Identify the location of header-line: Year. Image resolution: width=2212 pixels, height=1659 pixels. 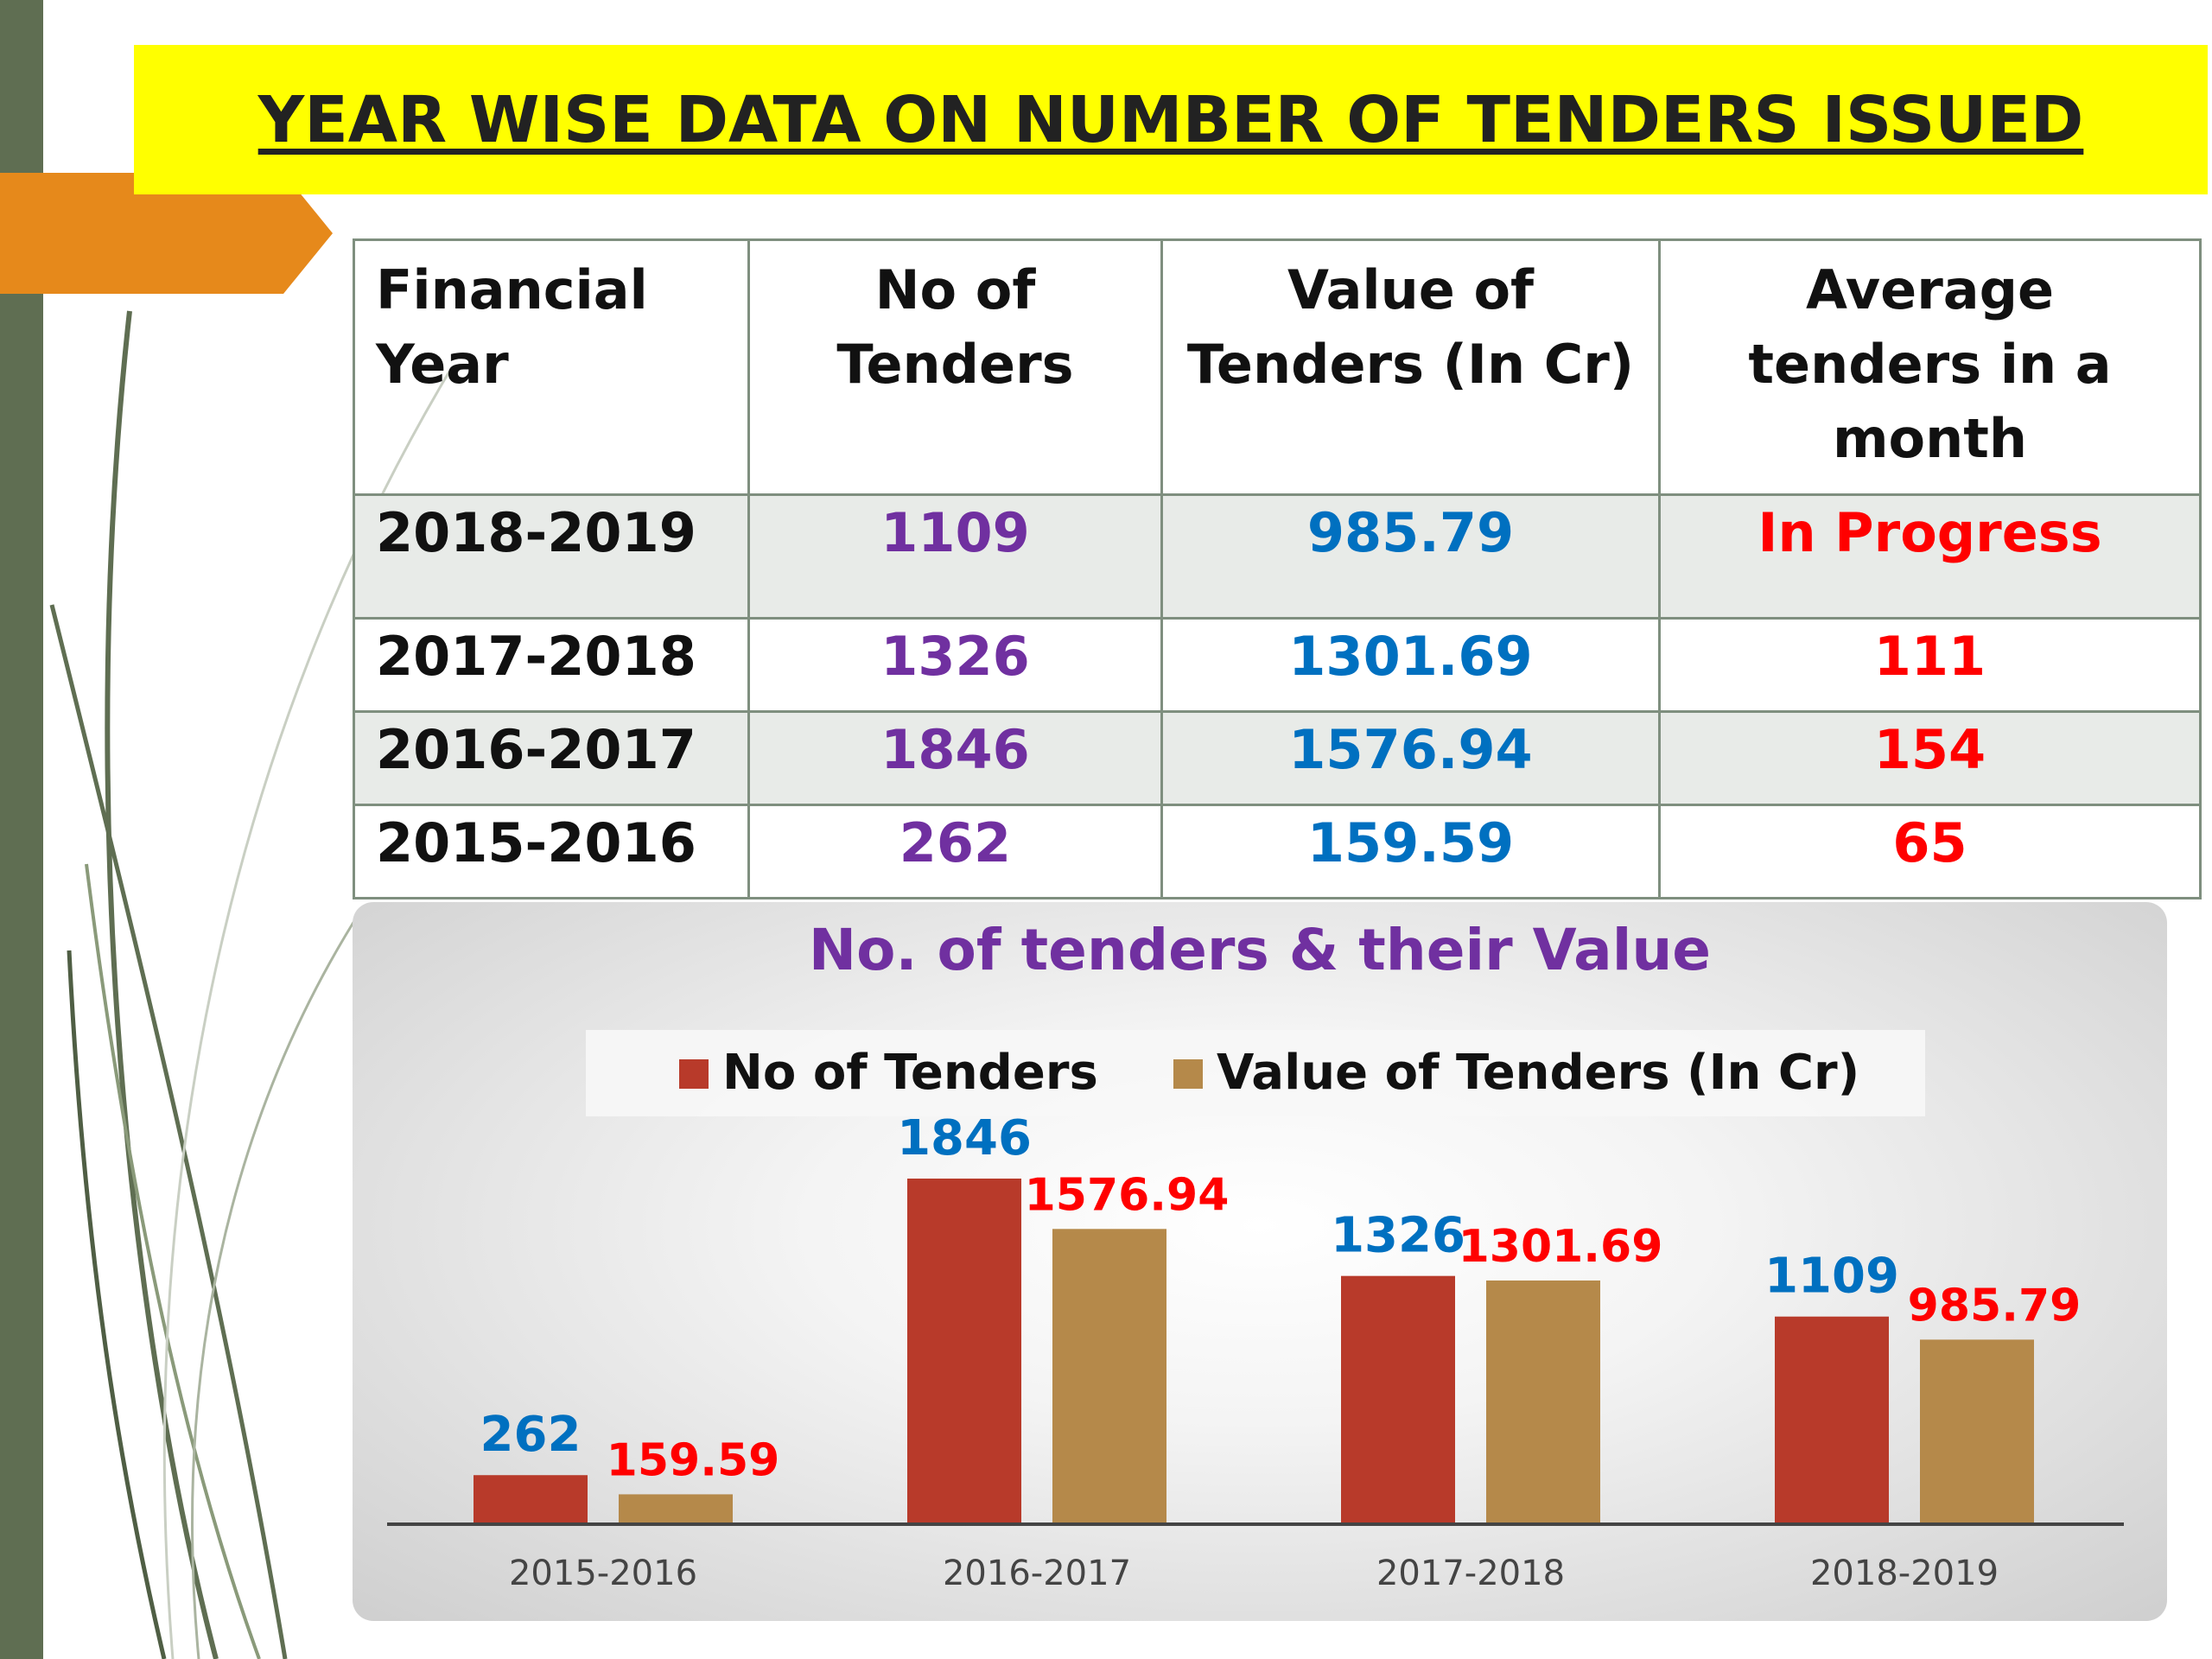
(442, 364).